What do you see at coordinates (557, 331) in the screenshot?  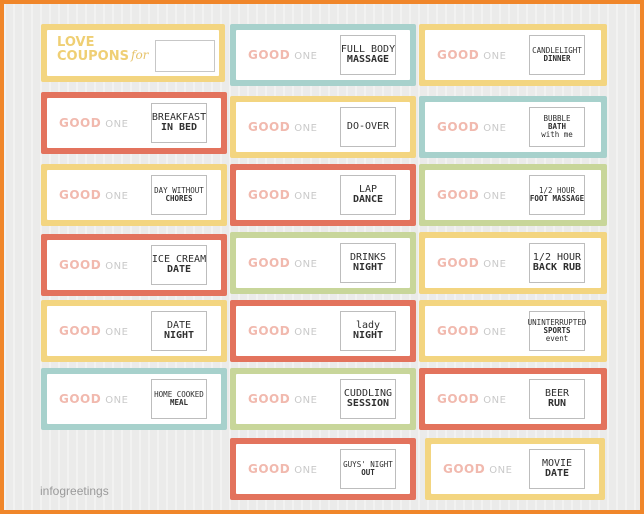 I see `coupon-label-box: UNINTERRUPTED SPORTS event` at bounding box center [557, 331].